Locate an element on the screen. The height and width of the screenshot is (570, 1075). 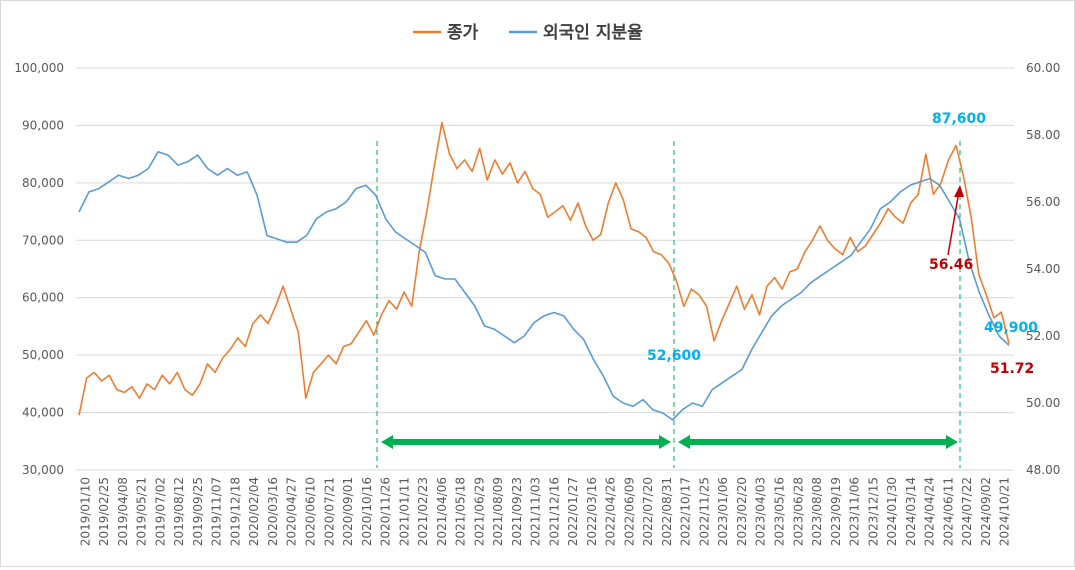
right-axis-ticks: 48.00 50.00 52.00 54.00 56.00 58.00 60.00 is located at coordinates (1043, 269).